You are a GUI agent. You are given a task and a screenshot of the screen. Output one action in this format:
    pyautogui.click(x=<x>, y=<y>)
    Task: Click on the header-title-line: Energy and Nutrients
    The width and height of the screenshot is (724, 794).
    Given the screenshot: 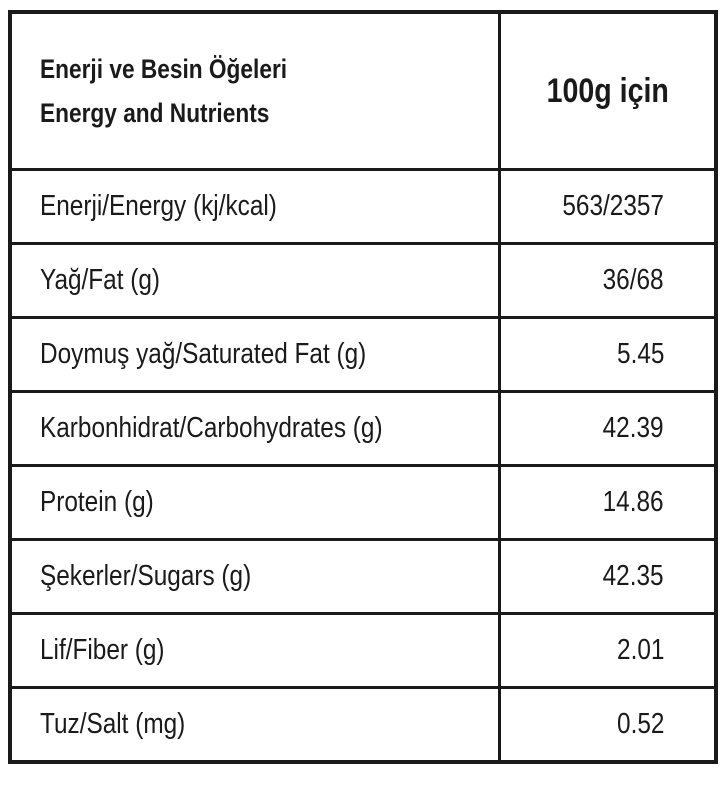 What is the action you would take?
    pyautogui.click(x=155, y=113)
    